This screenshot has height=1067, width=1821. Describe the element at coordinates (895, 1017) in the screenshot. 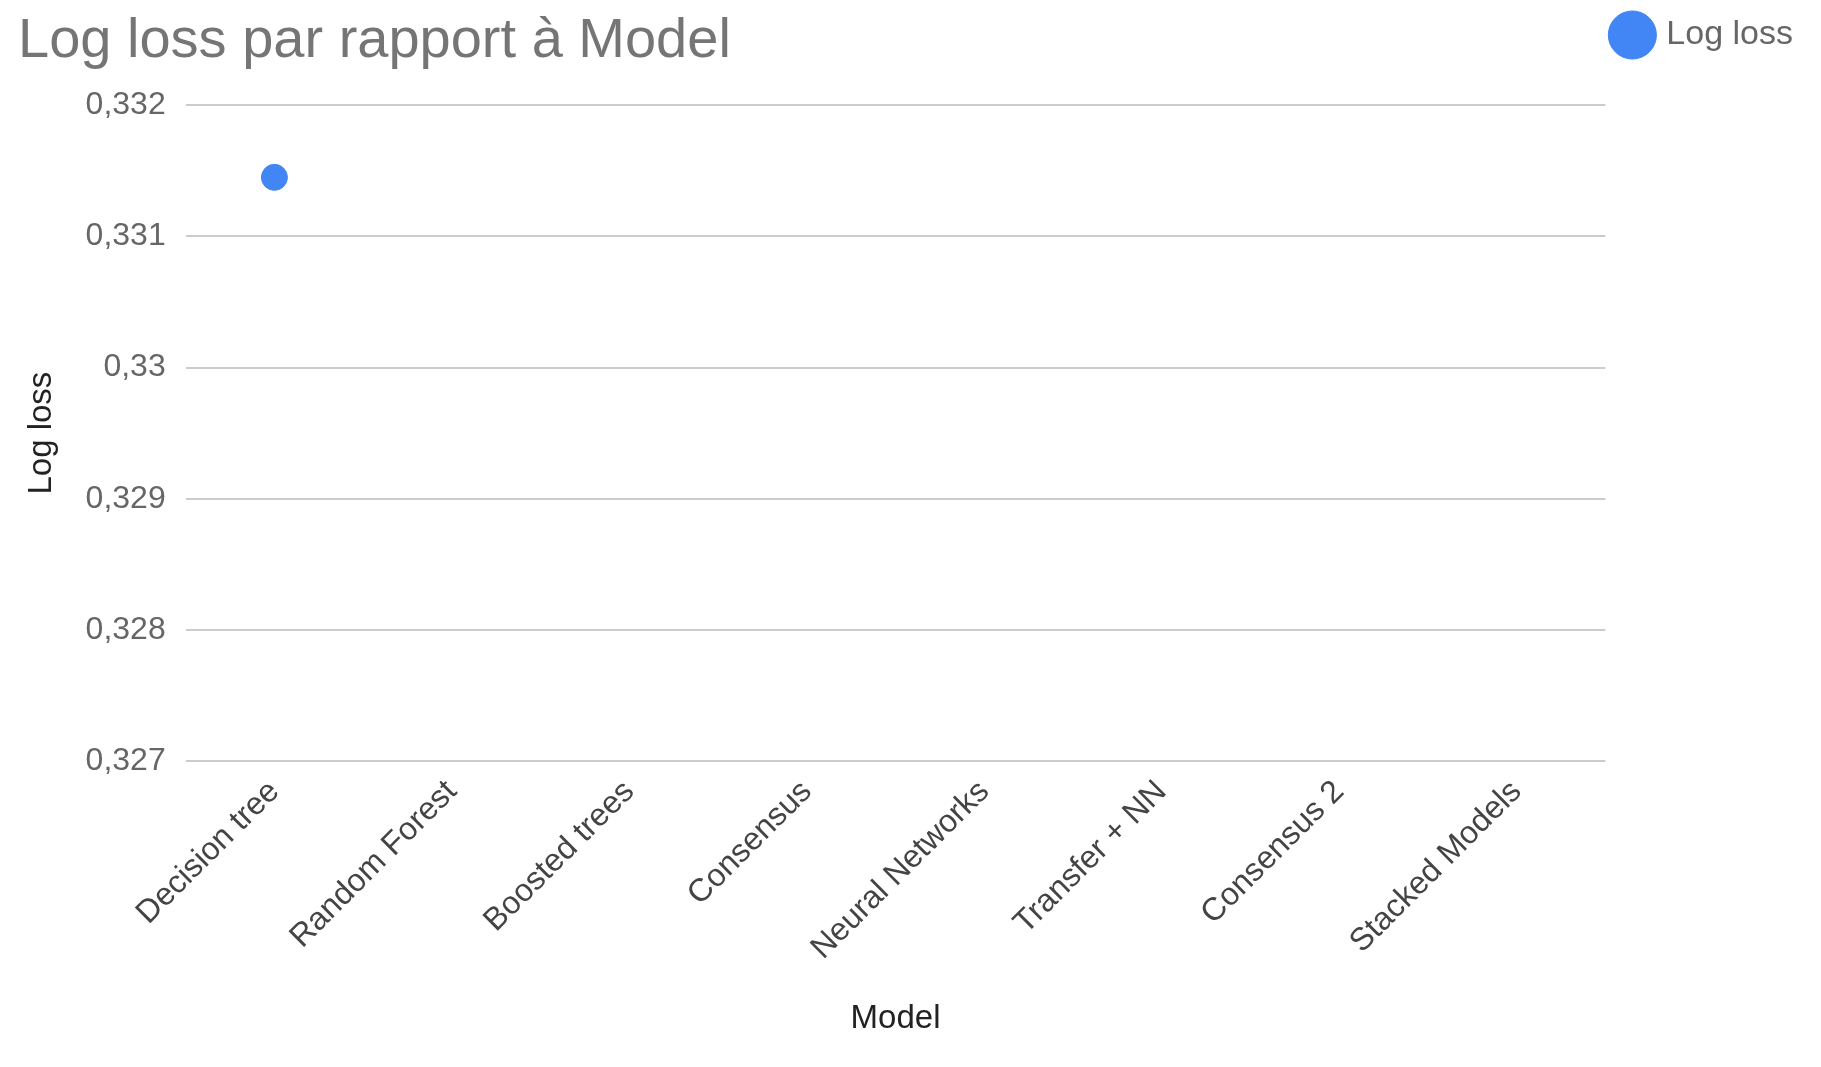

I see `x-axis-title: Model` at that location.